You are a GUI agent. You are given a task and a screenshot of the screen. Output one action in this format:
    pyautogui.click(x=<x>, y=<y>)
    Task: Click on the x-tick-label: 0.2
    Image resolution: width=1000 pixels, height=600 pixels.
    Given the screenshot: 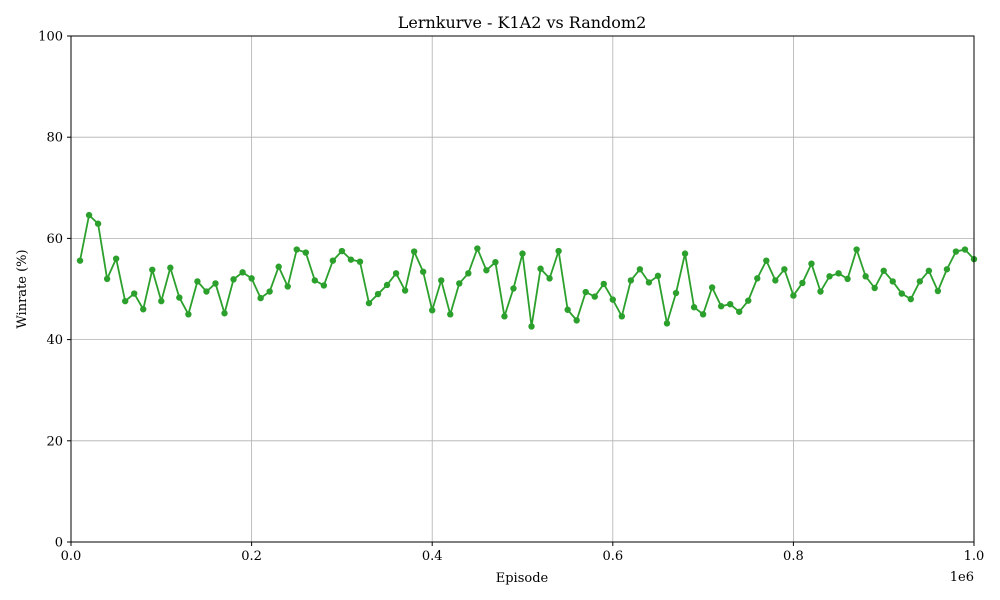 What is the action you would take?
    pyautogui.click(x=251, y=556)
    